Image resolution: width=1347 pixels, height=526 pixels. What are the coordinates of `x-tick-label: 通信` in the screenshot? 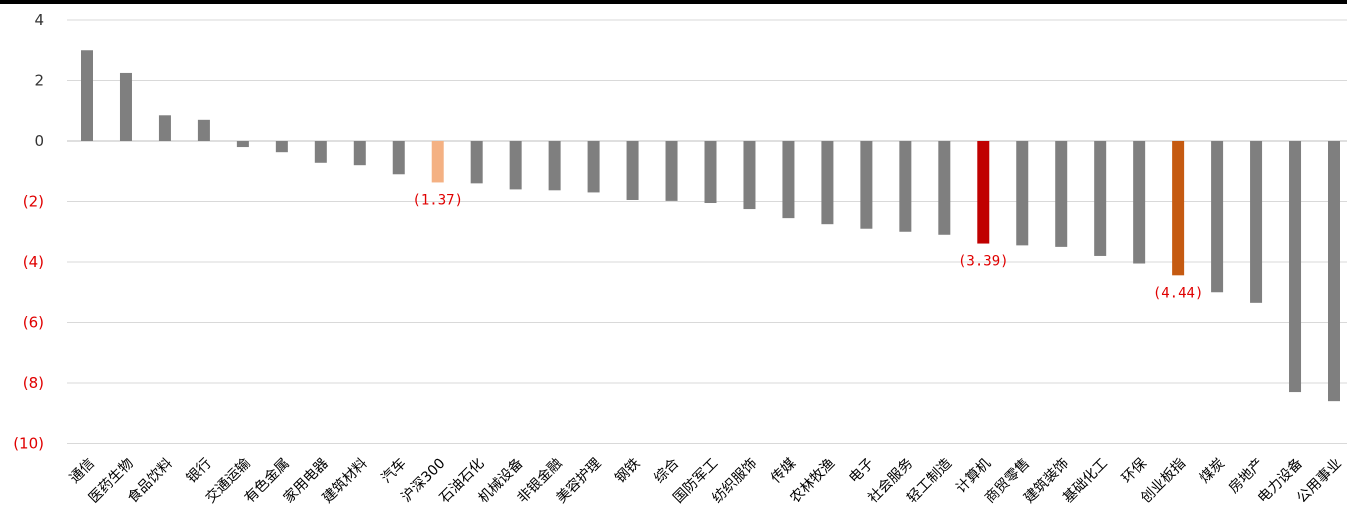 It's located at (82, 471).